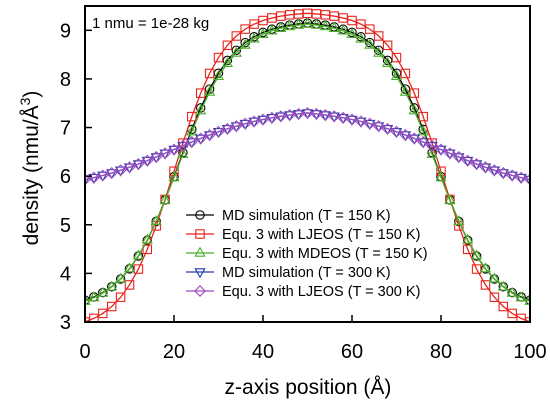  Describe the element at coordinates (288, 273) in the screenshot. I see `legend-entry: MD simulation (T = 300 K)` at that location.